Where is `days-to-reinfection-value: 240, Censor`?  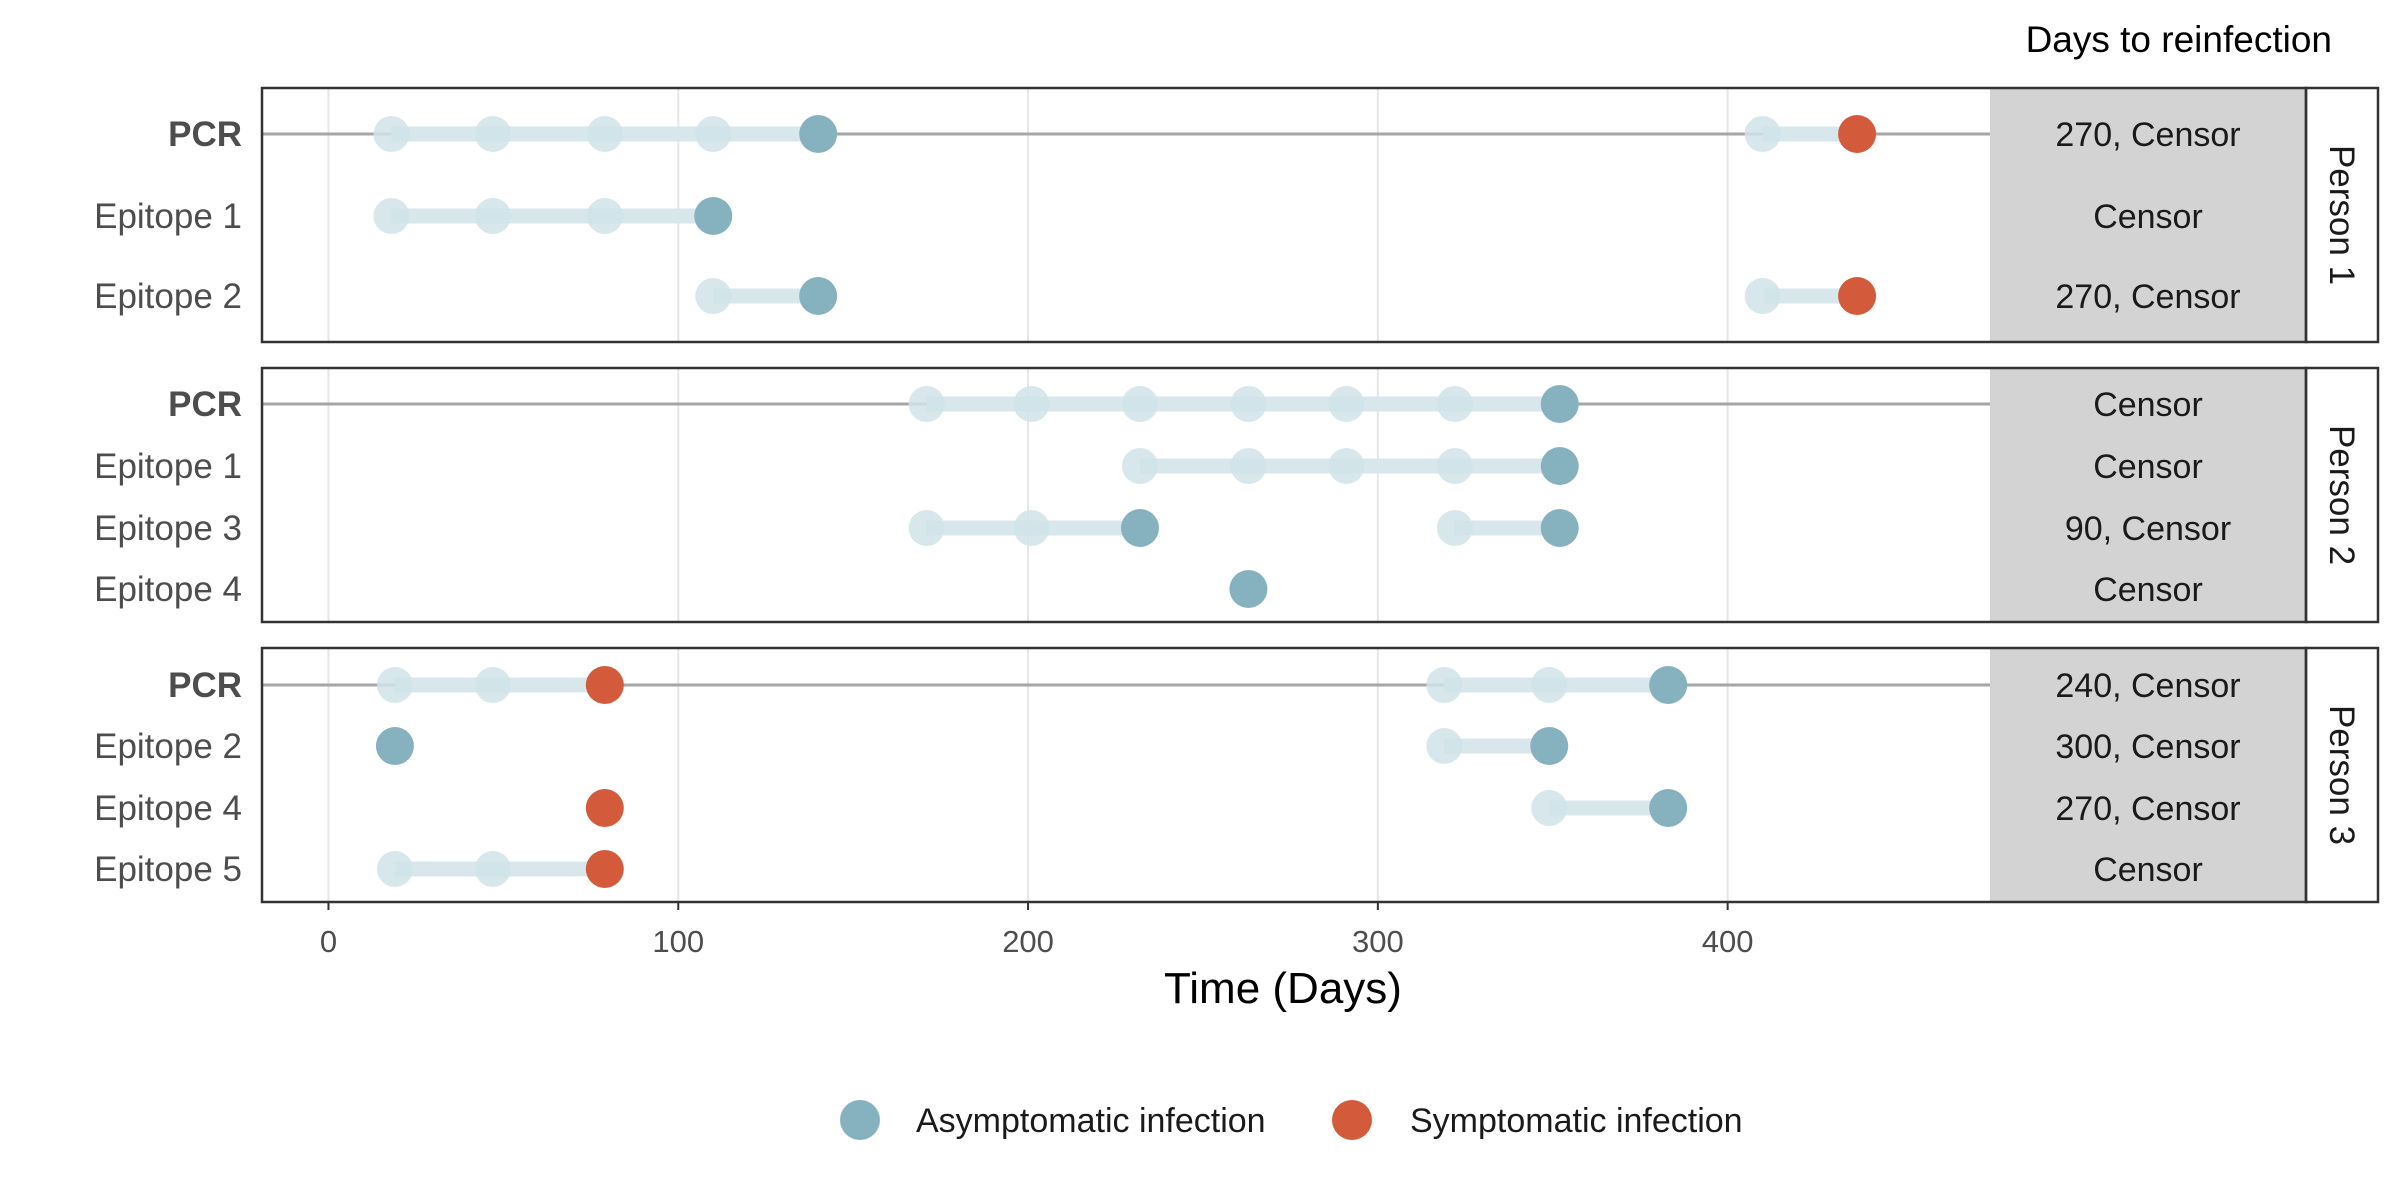
days-to-reinfection-value: 240, Censor is located at coordinates (2147, 686).